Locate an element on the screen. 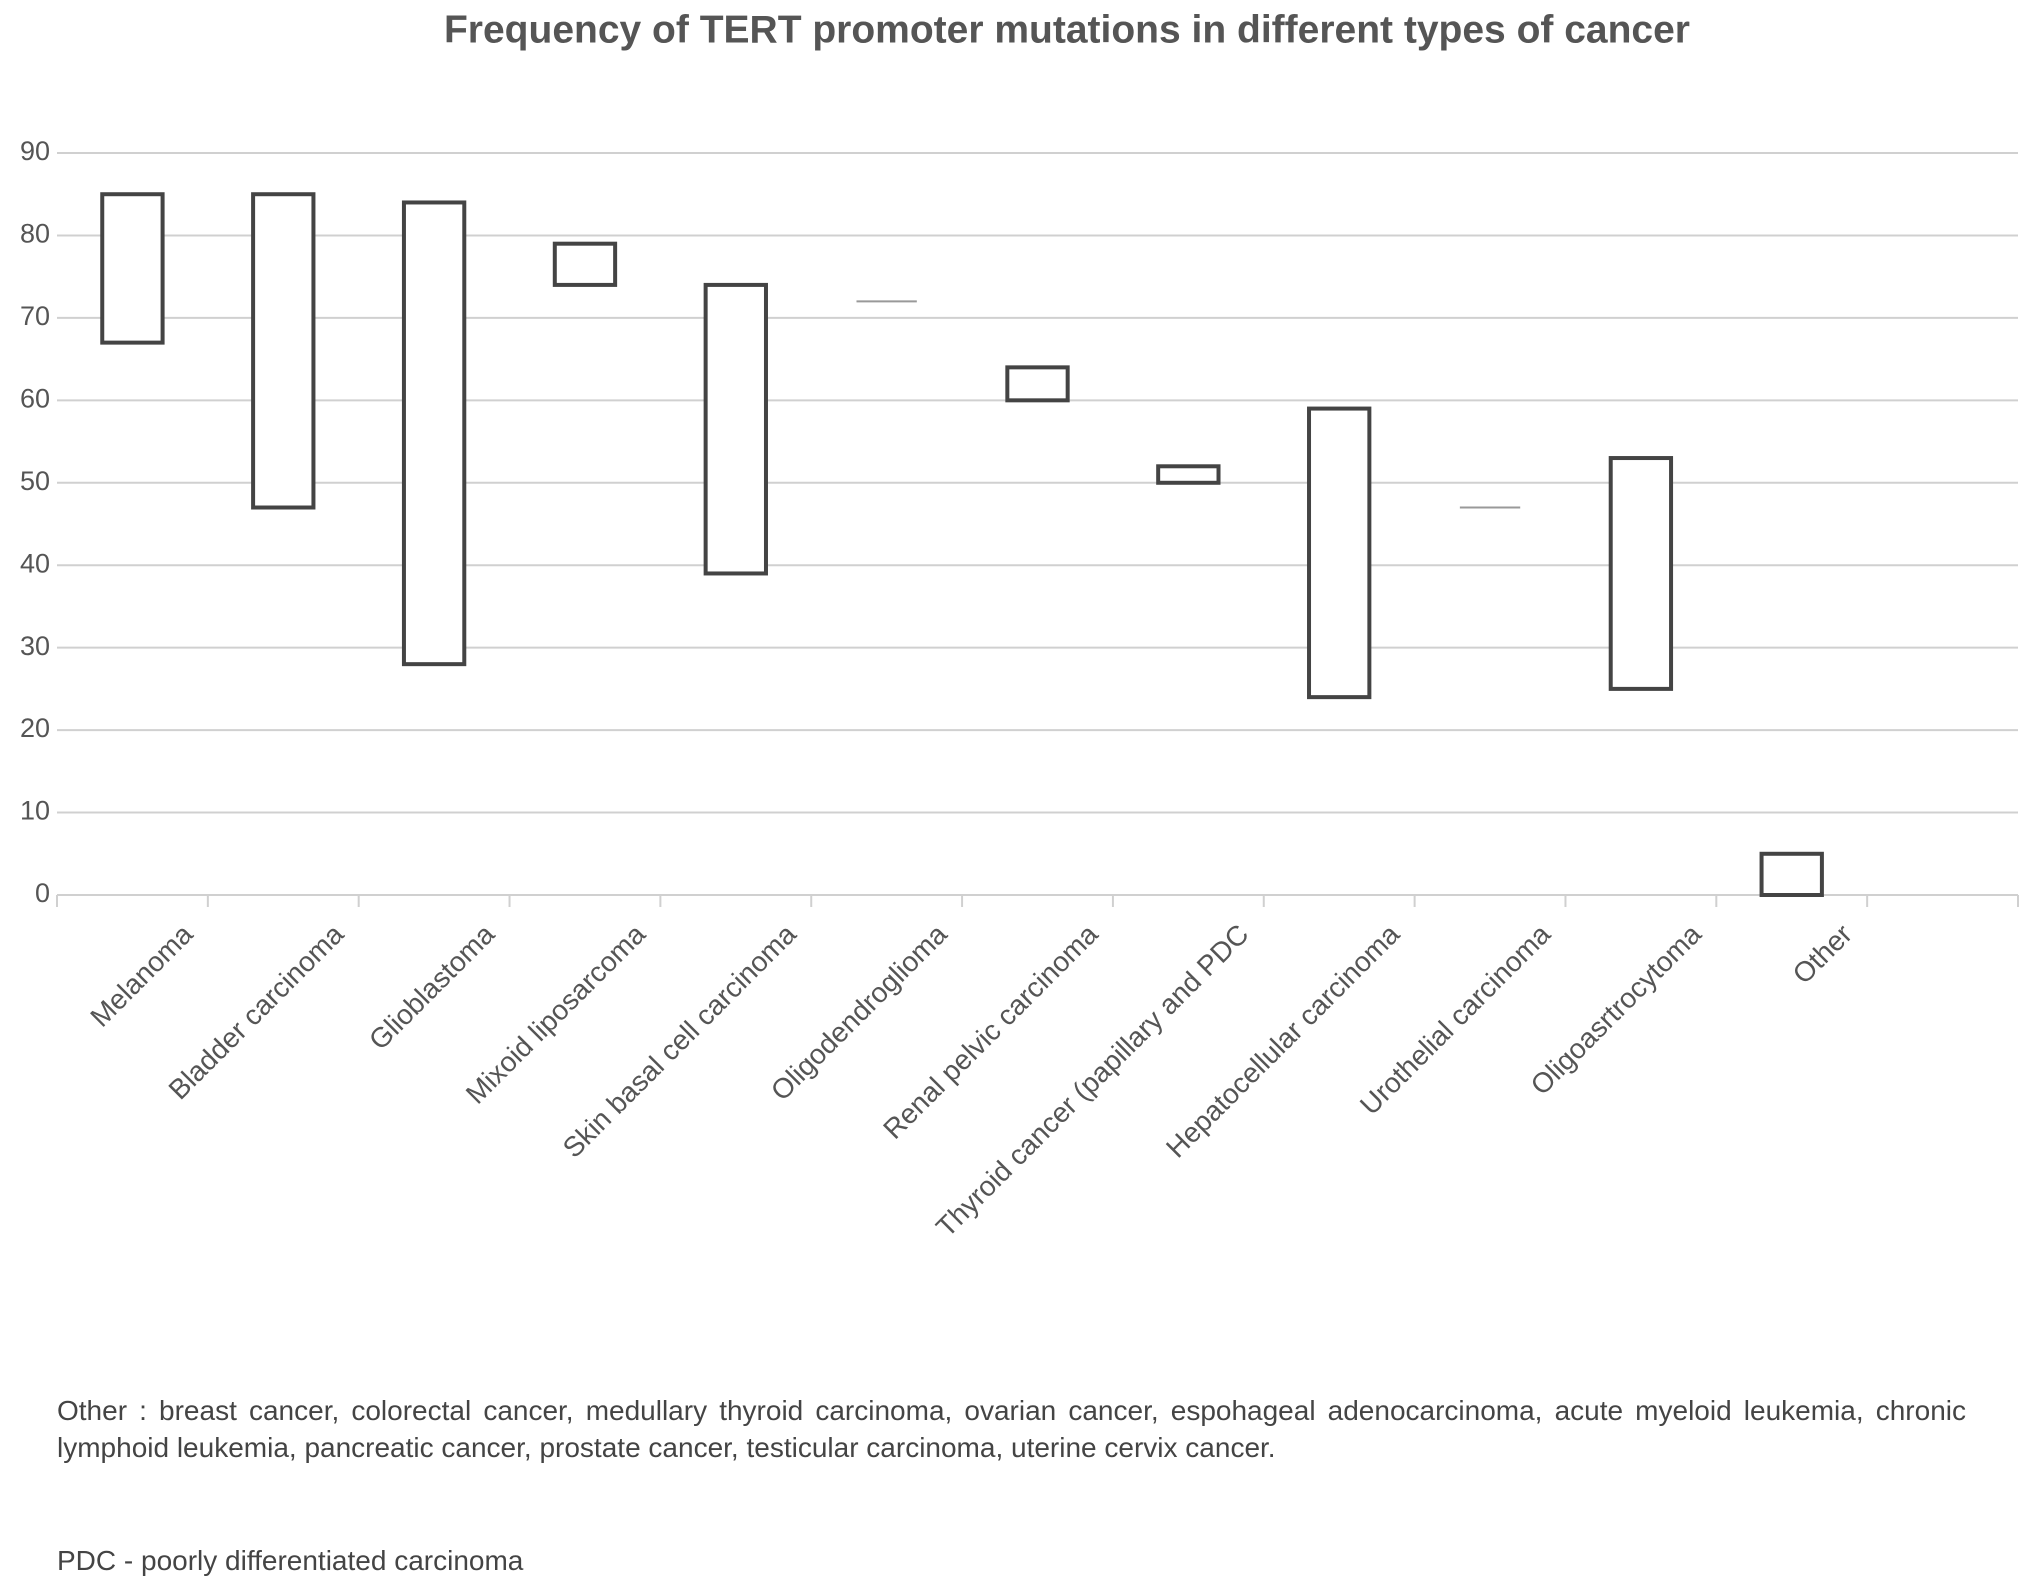 This screenshot has width=2031, height=1596. y-tick-label: 70 is located at coordinates (35, 316).